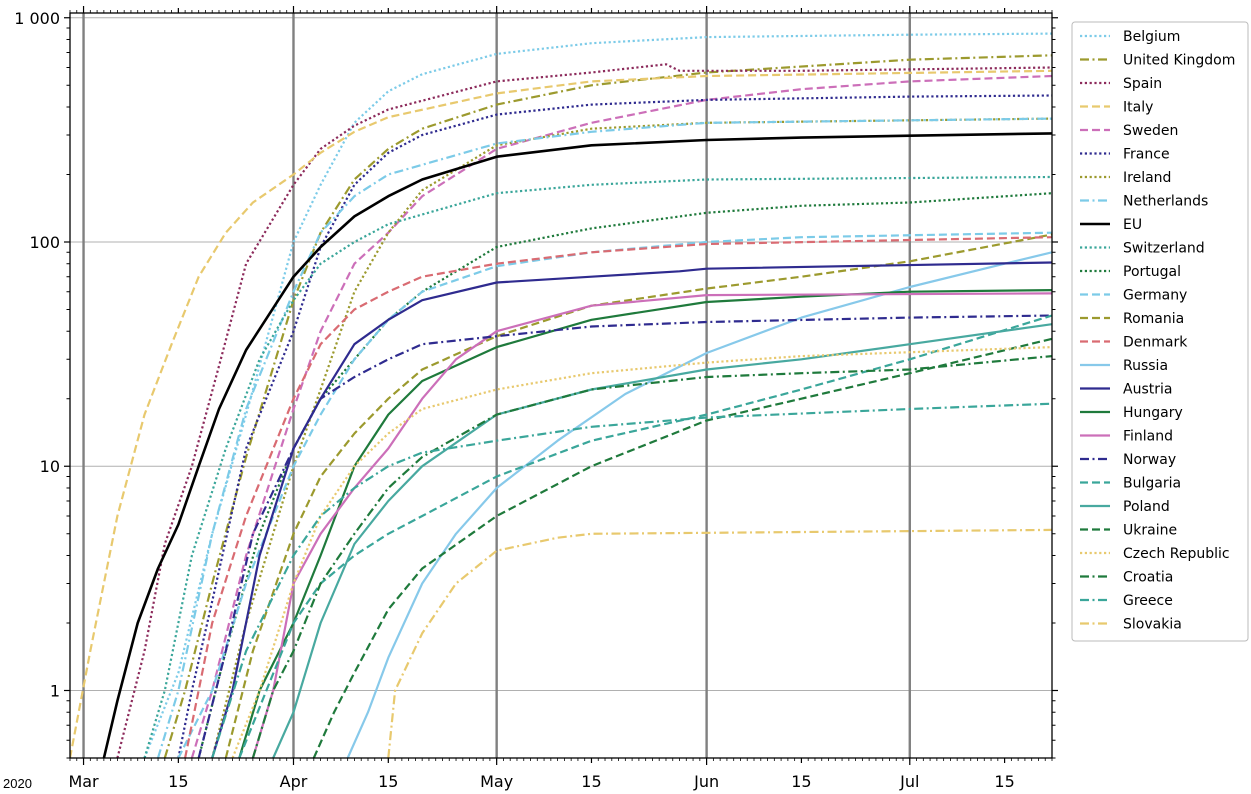 The width and height of the screenshot is (1251, 794). What do you see at coordinates (1153, 319) in the screenshot?
I see `legend-label-romania: Romania` at bounding box center [1153, 319].